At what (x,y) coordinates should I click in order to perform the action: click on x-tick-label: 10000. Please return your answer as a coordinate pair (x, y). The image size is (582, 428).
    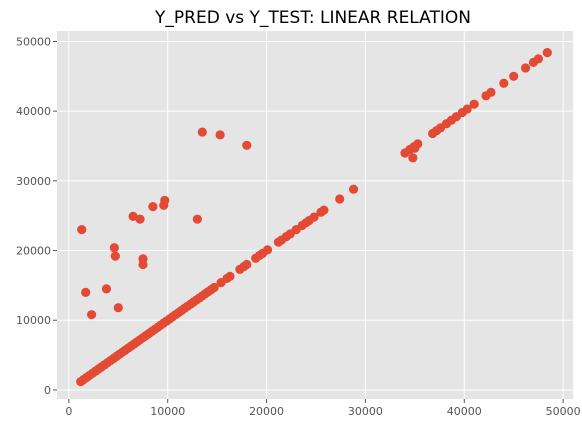
    Looking at the image, I should click on (167, 411).